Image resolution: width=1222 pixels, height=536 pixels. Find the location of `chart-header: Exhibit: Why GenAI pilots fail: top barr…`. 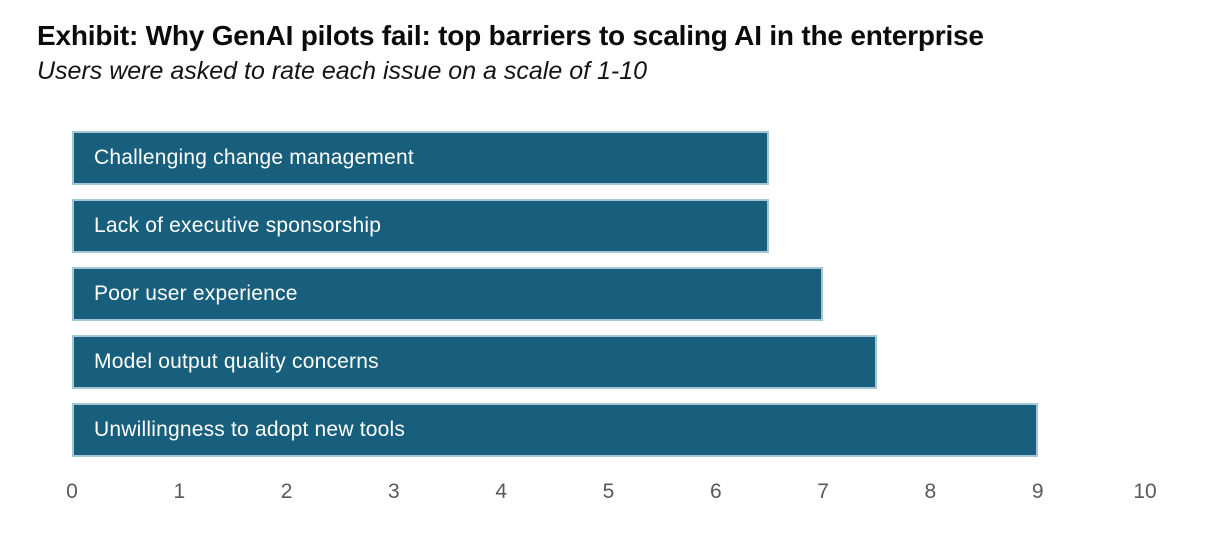

chart-header: Exhibit: Why GenAI pilots fail: top barr… is located at coordinates (607, 54).